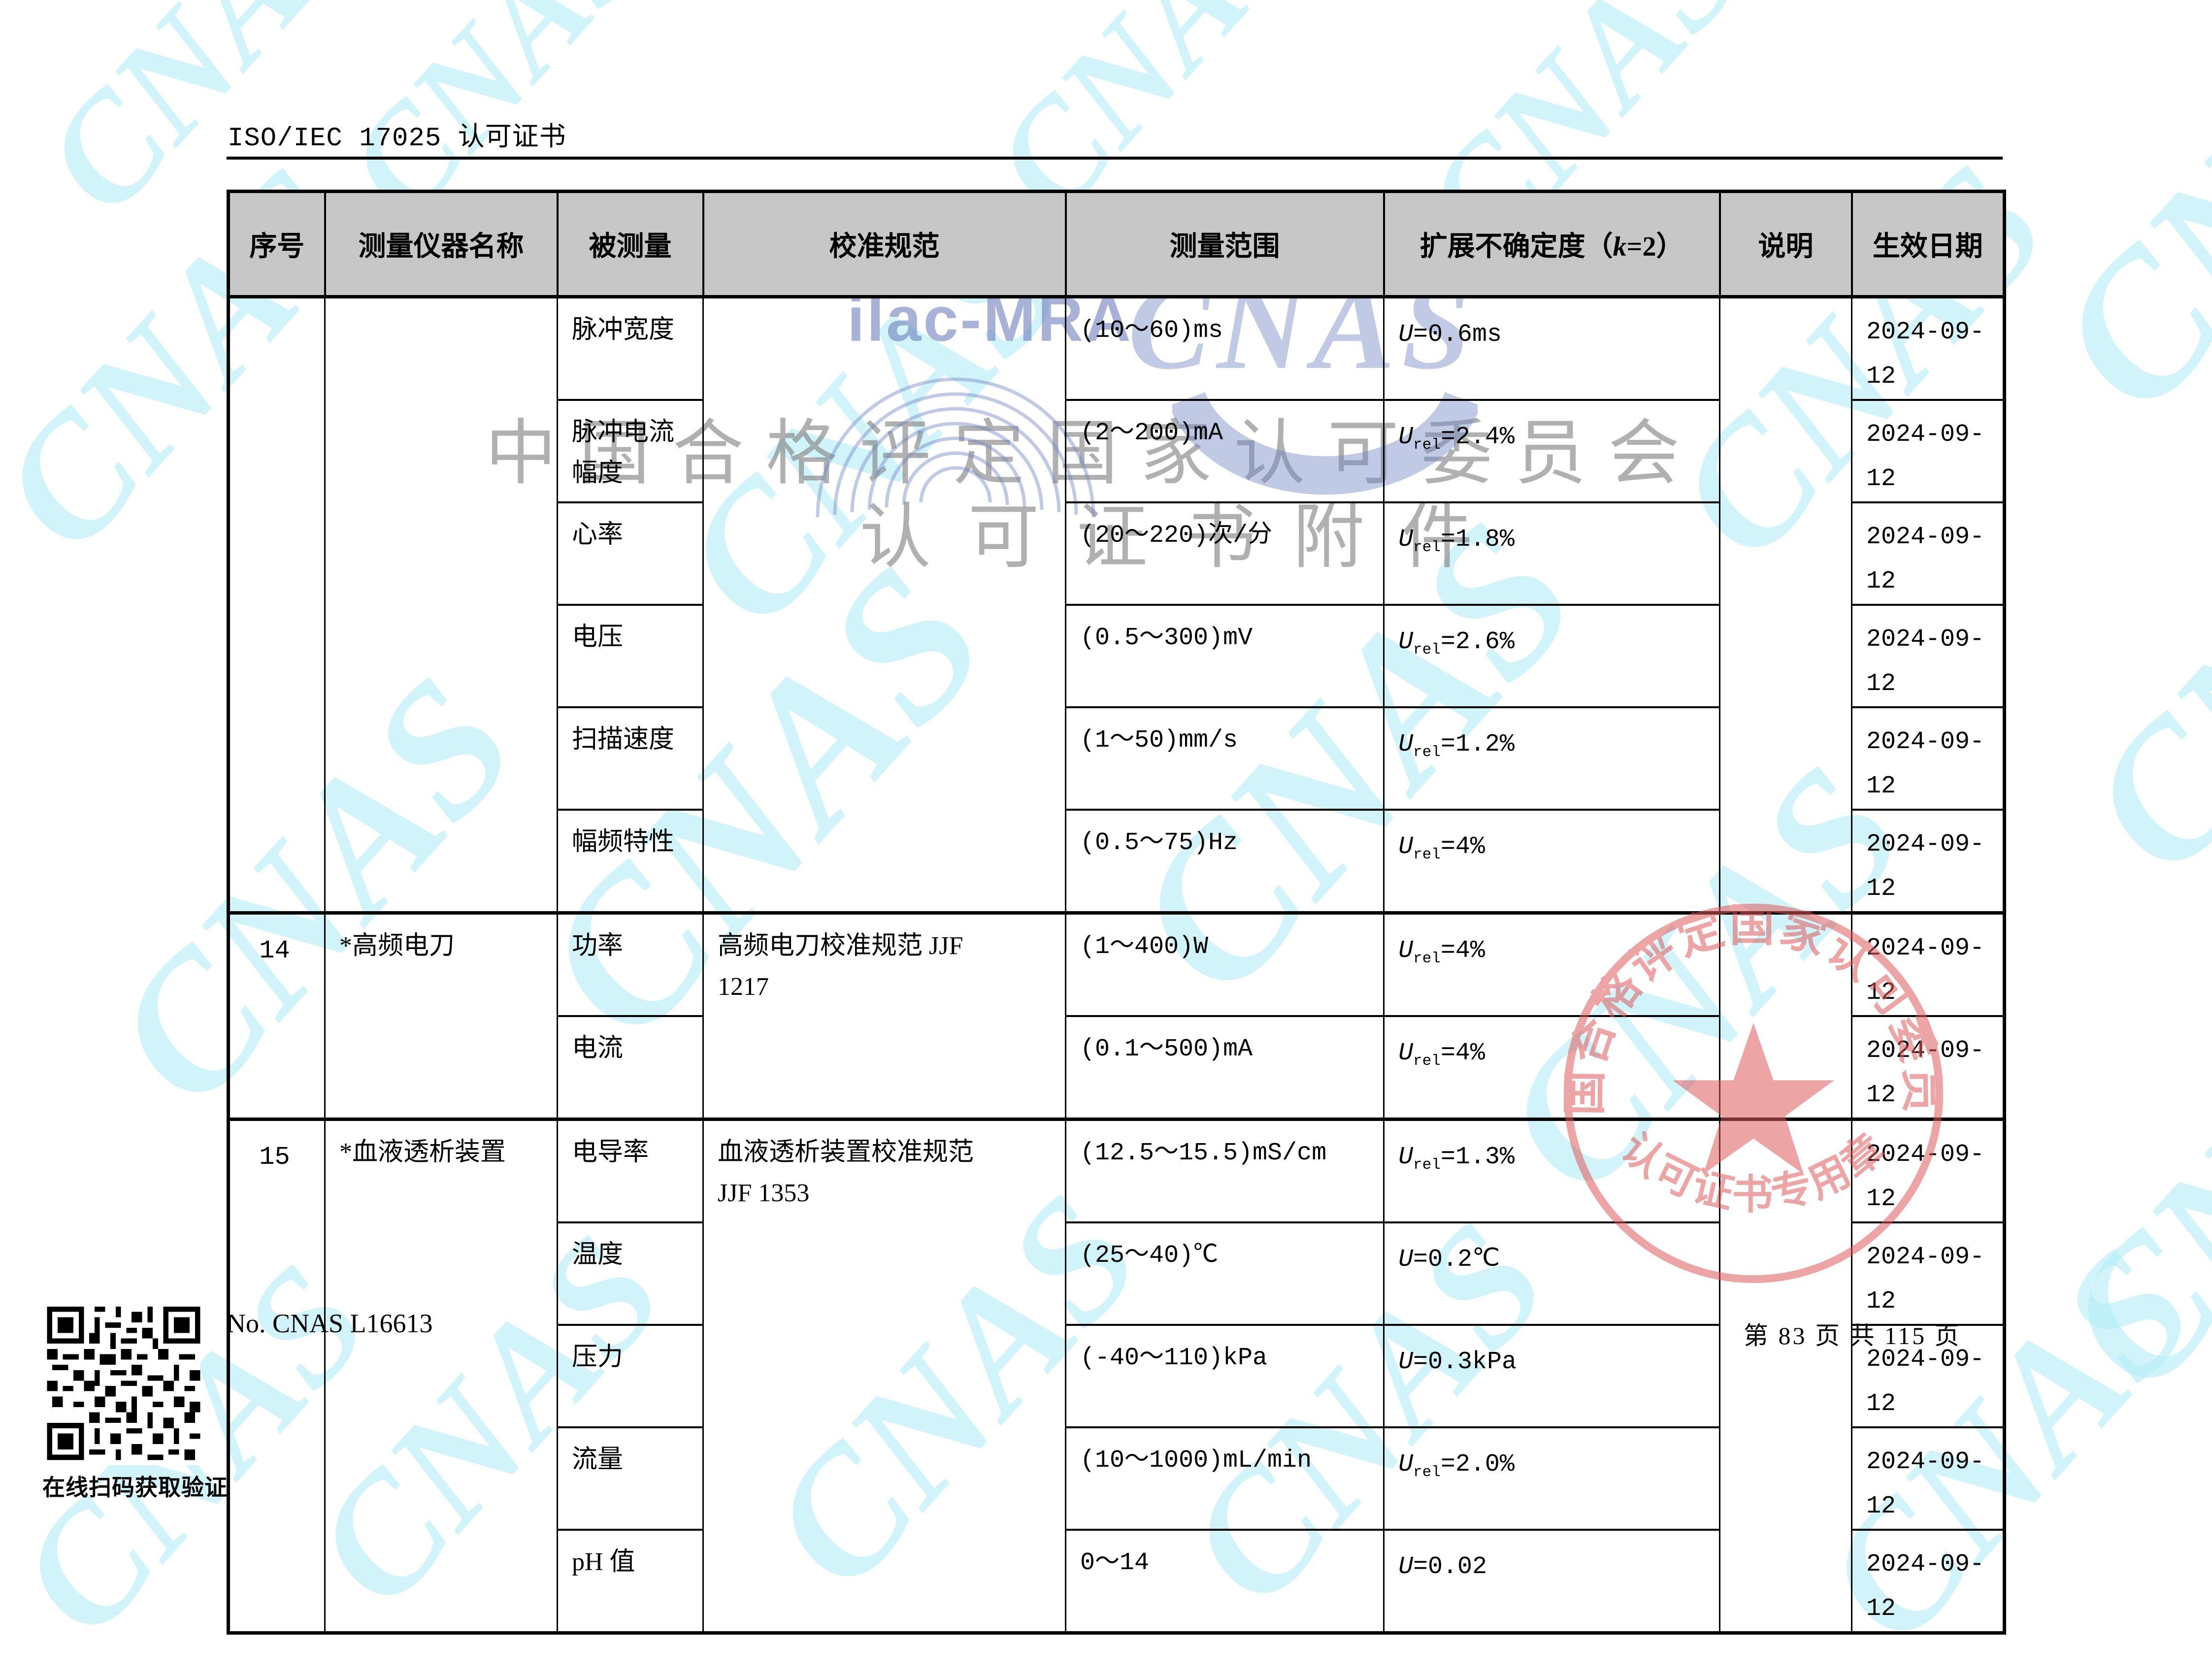  What do you see at coordinates (277, 1016) in the screenshot?
I see `cell-no: 14` at bounding box center [277, 1016].